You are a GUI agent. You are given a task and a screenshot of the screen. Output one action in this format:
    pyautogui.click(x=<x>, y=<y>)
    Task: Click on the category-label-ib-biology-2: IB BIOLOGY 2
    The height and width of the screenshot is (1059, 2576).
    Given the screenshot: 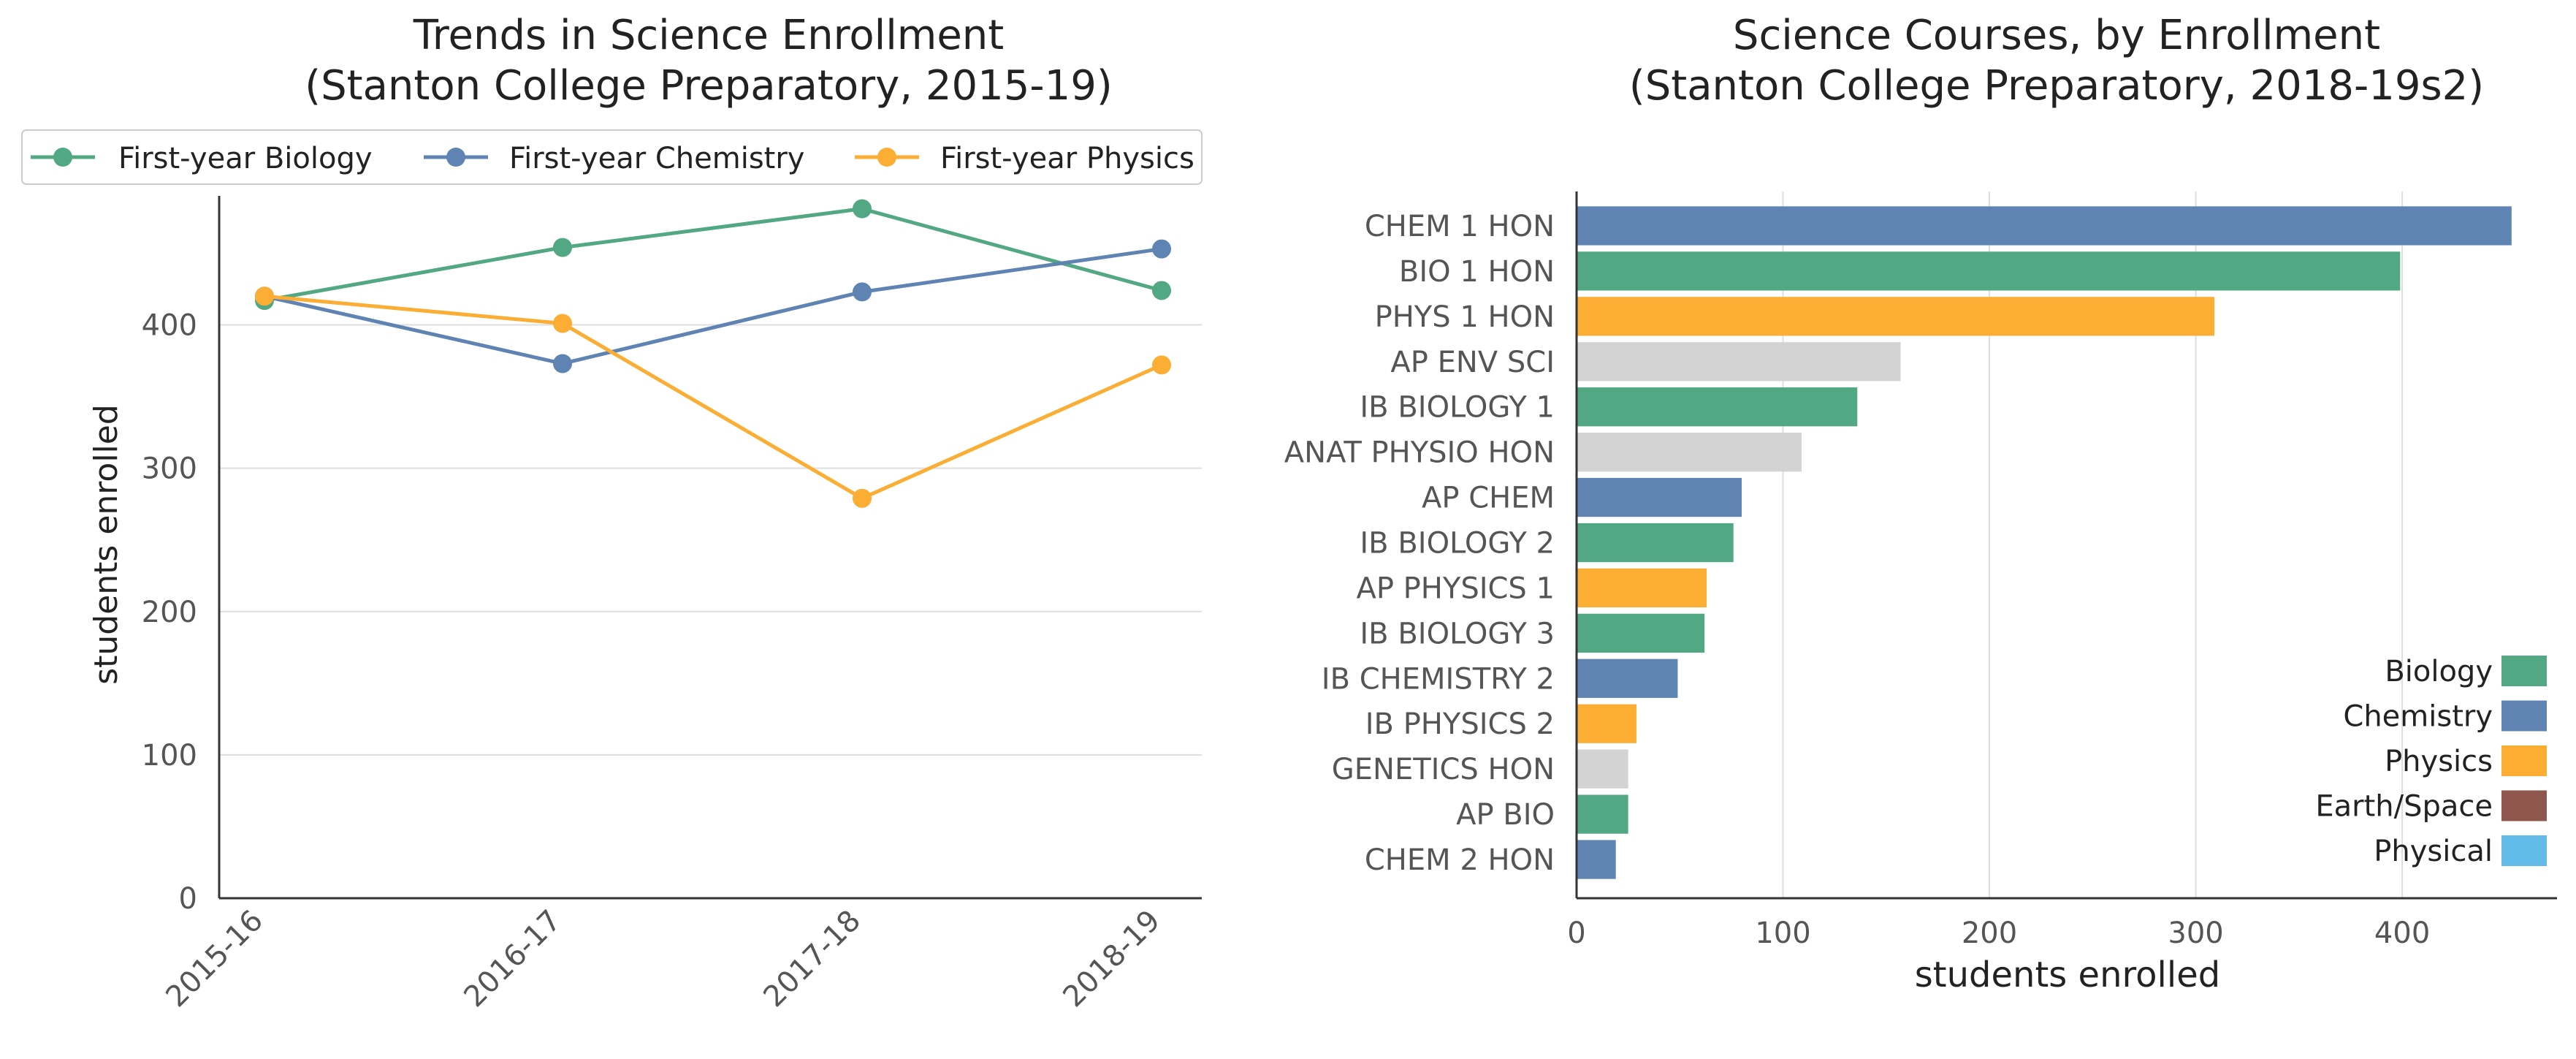 What is the action you would take?
    pyautogui.click(x=1458, y=544)
    